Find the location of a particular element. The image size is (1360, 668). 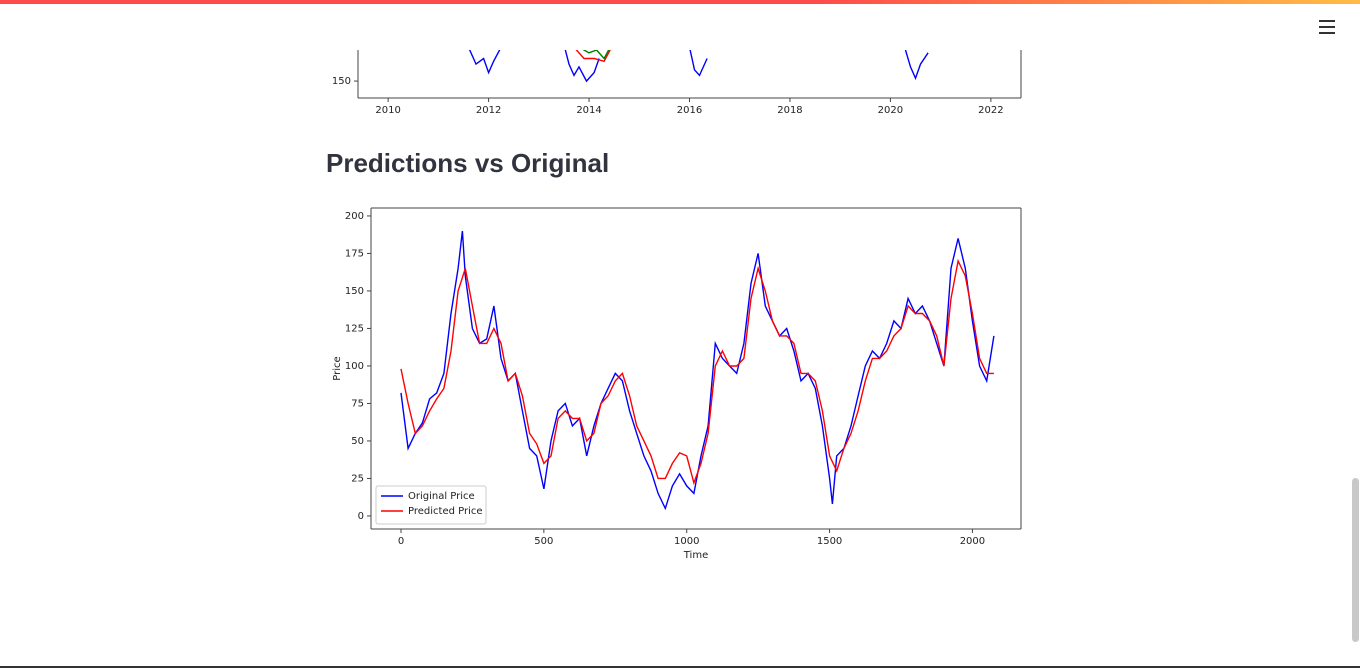

top-bar is located at coordinates (680, 2).